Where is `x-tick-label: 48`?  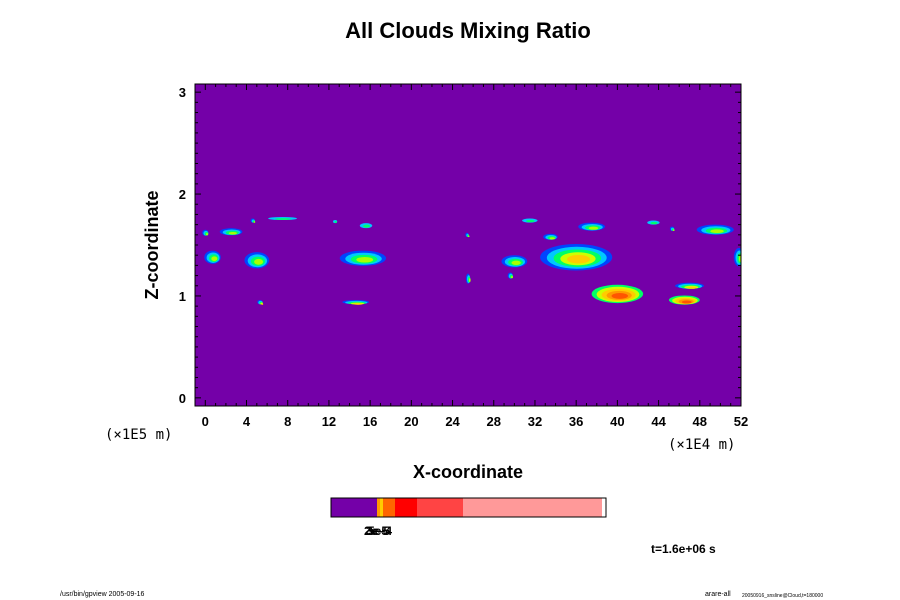 x-tick-label: 48 is located at coordinates (700, 421).